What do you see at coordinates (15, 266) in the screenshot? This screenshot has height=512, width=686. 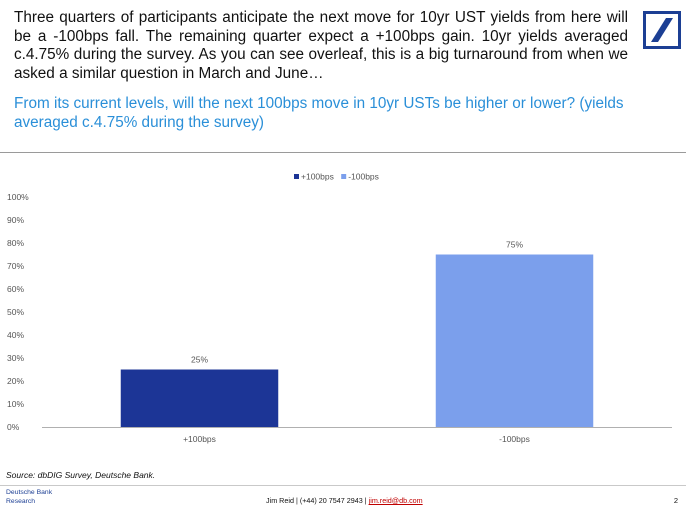 I see `y-tick-label: 70%` at bounding box center [15, 266].